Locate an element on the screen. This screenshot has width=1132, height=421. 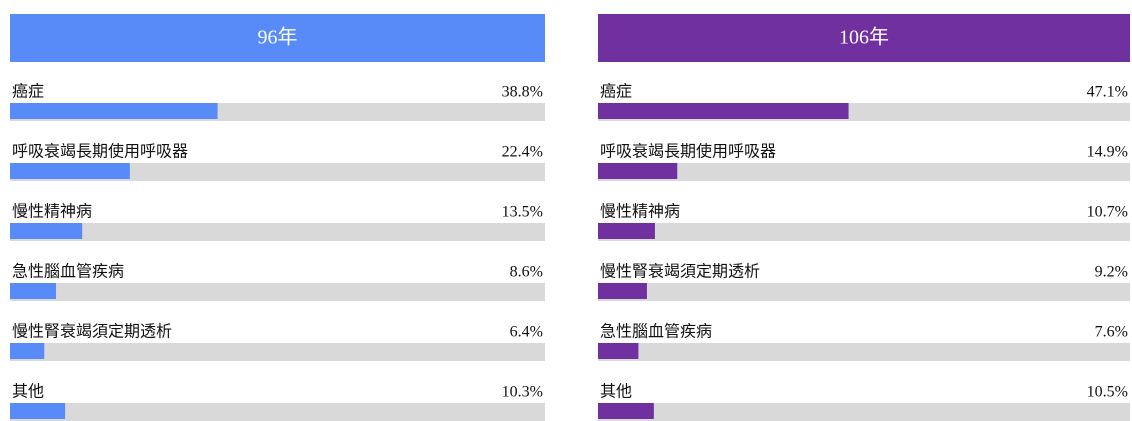
panel-title: 106年 is located at coordinates (864, 37).